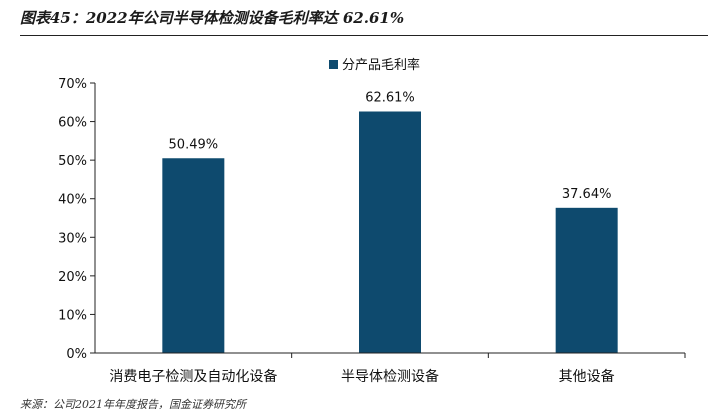 This screenshot has width=717, height=412. I want to click on x-axis-labels: 消费电子检测及自动化设备 半导体检测设备 其他设备, so click(397, 369).